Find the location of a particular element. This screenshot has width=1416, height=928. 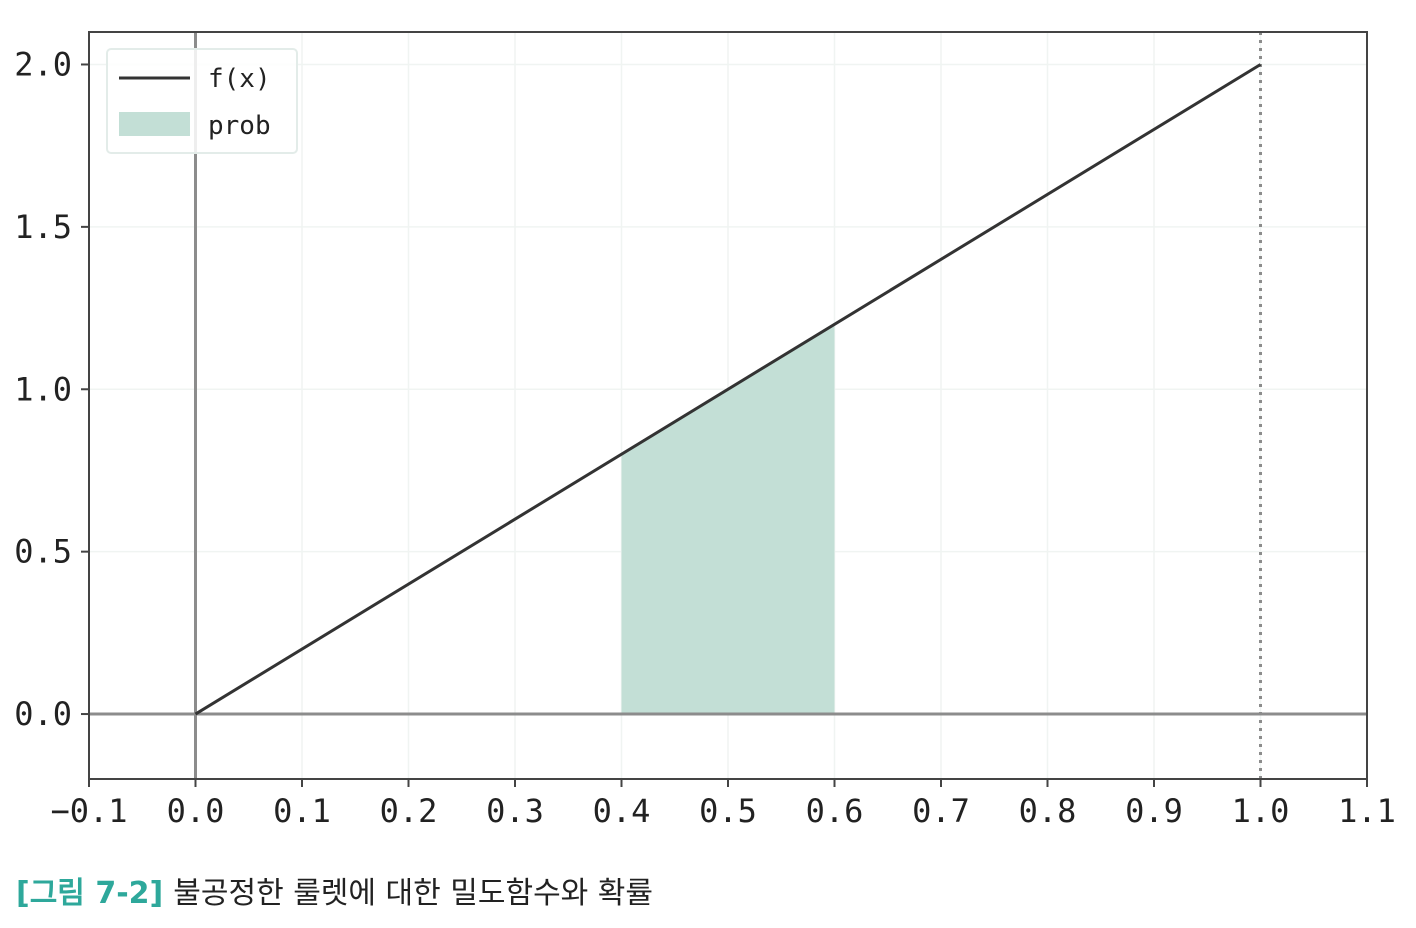

x-tick-label: 1.1 is located at coordinates (1367, 811).